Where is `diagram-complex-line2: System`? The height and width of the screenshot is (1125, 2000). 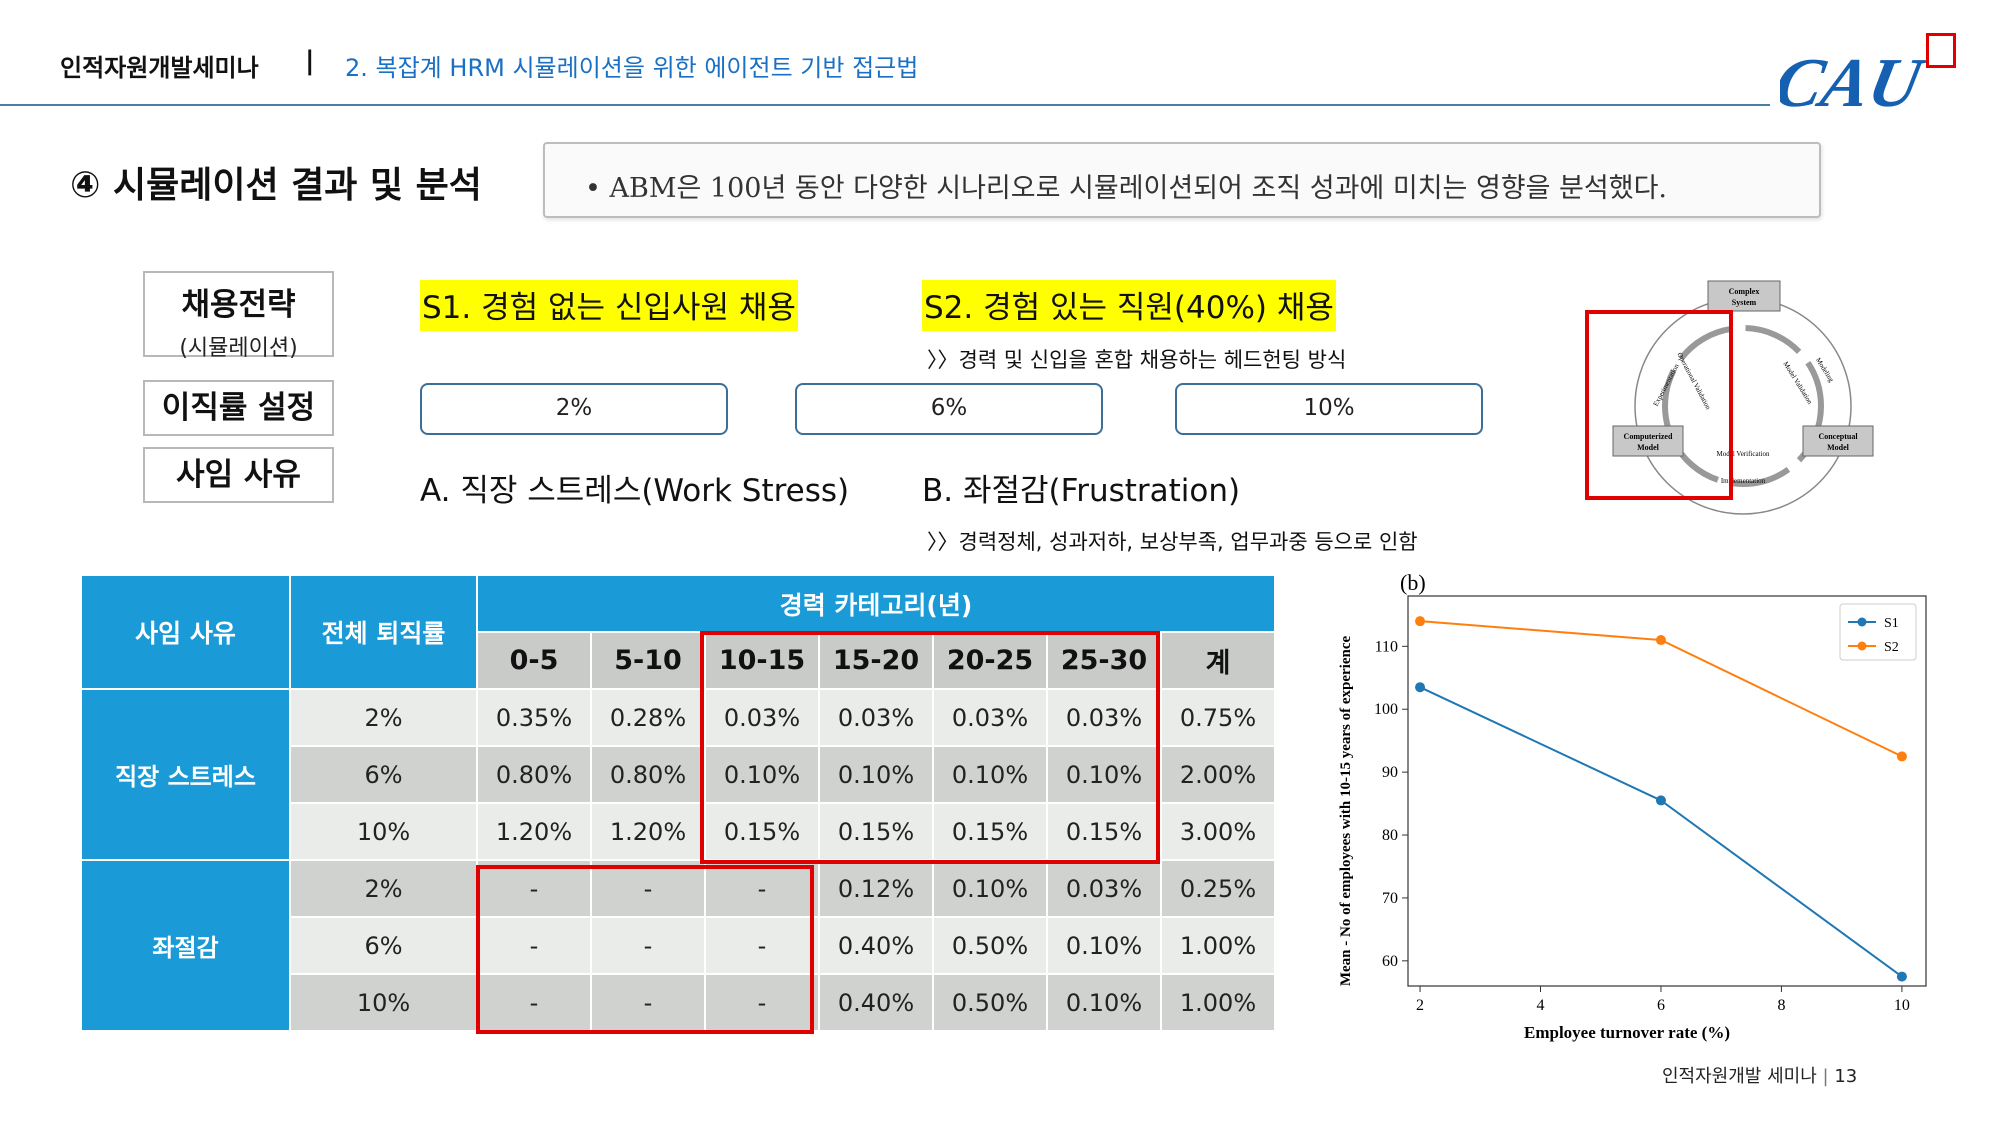 diagram-complex-line2: System is located at coordinates (1744, 302).